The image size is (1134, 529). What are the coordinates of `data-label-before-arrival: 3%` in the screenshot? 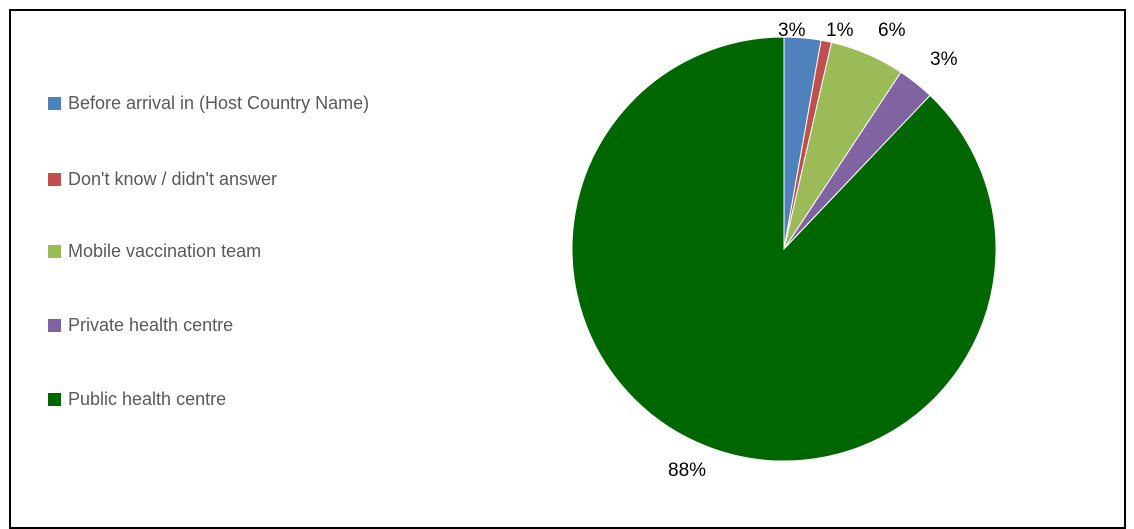 It's located at (792, 30).